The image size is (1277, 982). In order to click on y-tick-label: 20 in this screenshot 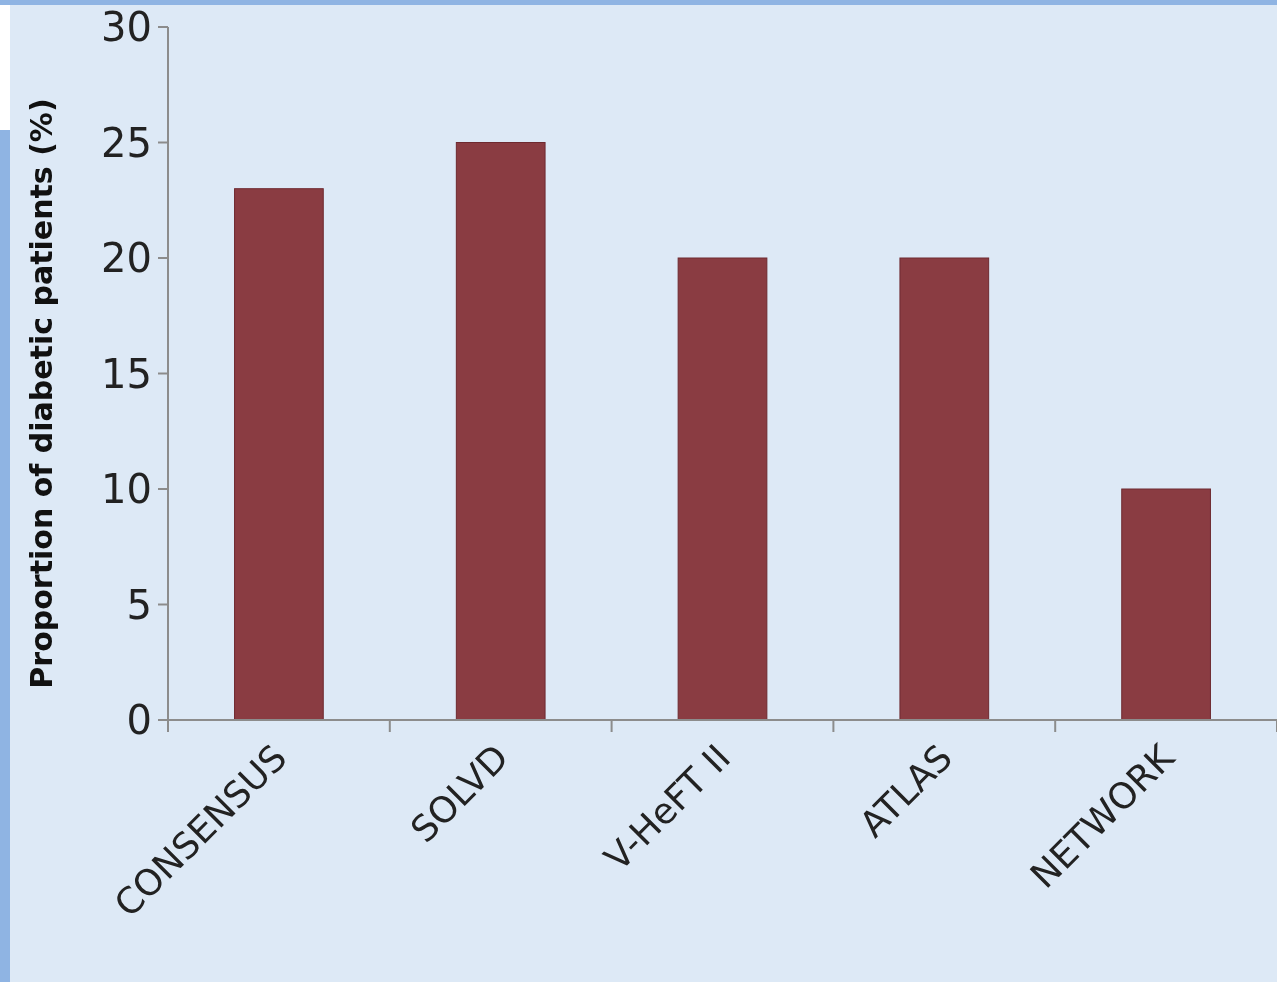, I will do `click(126, 258)`.